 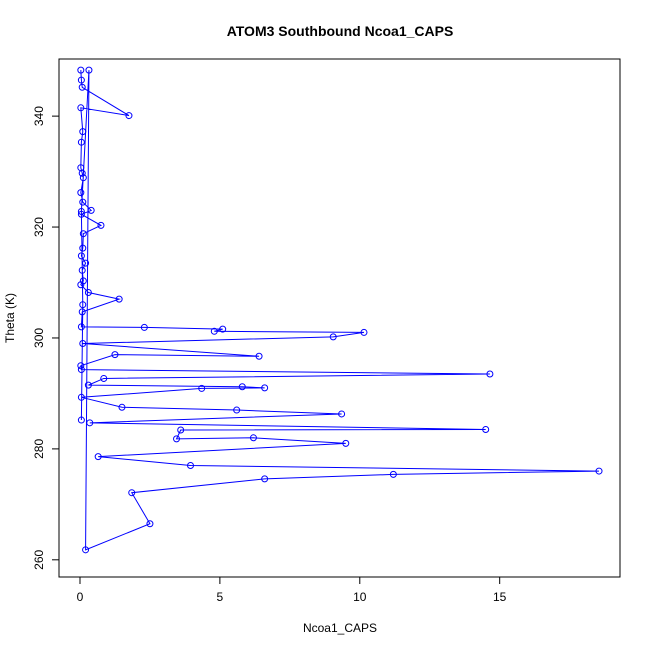 What do you see at coordinates (340, 628) in the screenshot?
I see `x-axis-label: Ncoa1_CAPS` at bounding box center [340, 628].